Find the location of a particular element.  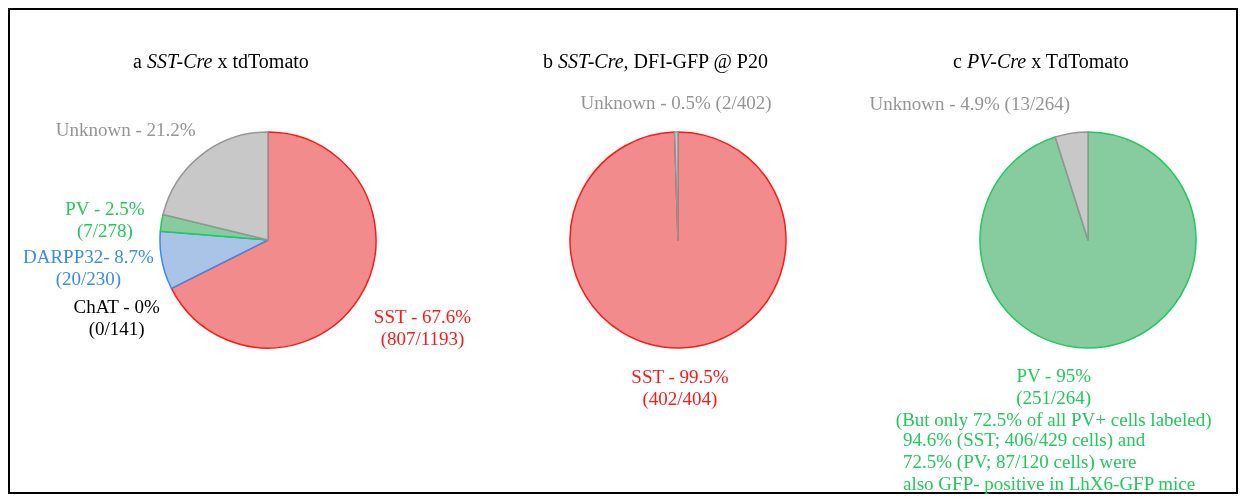

slice-label: SST - 67.6% (807/1193) is located at coordinates (422, 328).